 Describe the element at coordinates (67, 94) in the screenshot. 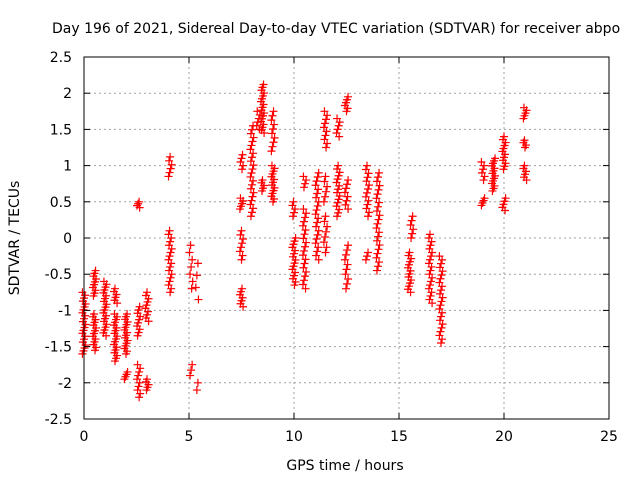

I see `y-tick-label: 2` at that location.